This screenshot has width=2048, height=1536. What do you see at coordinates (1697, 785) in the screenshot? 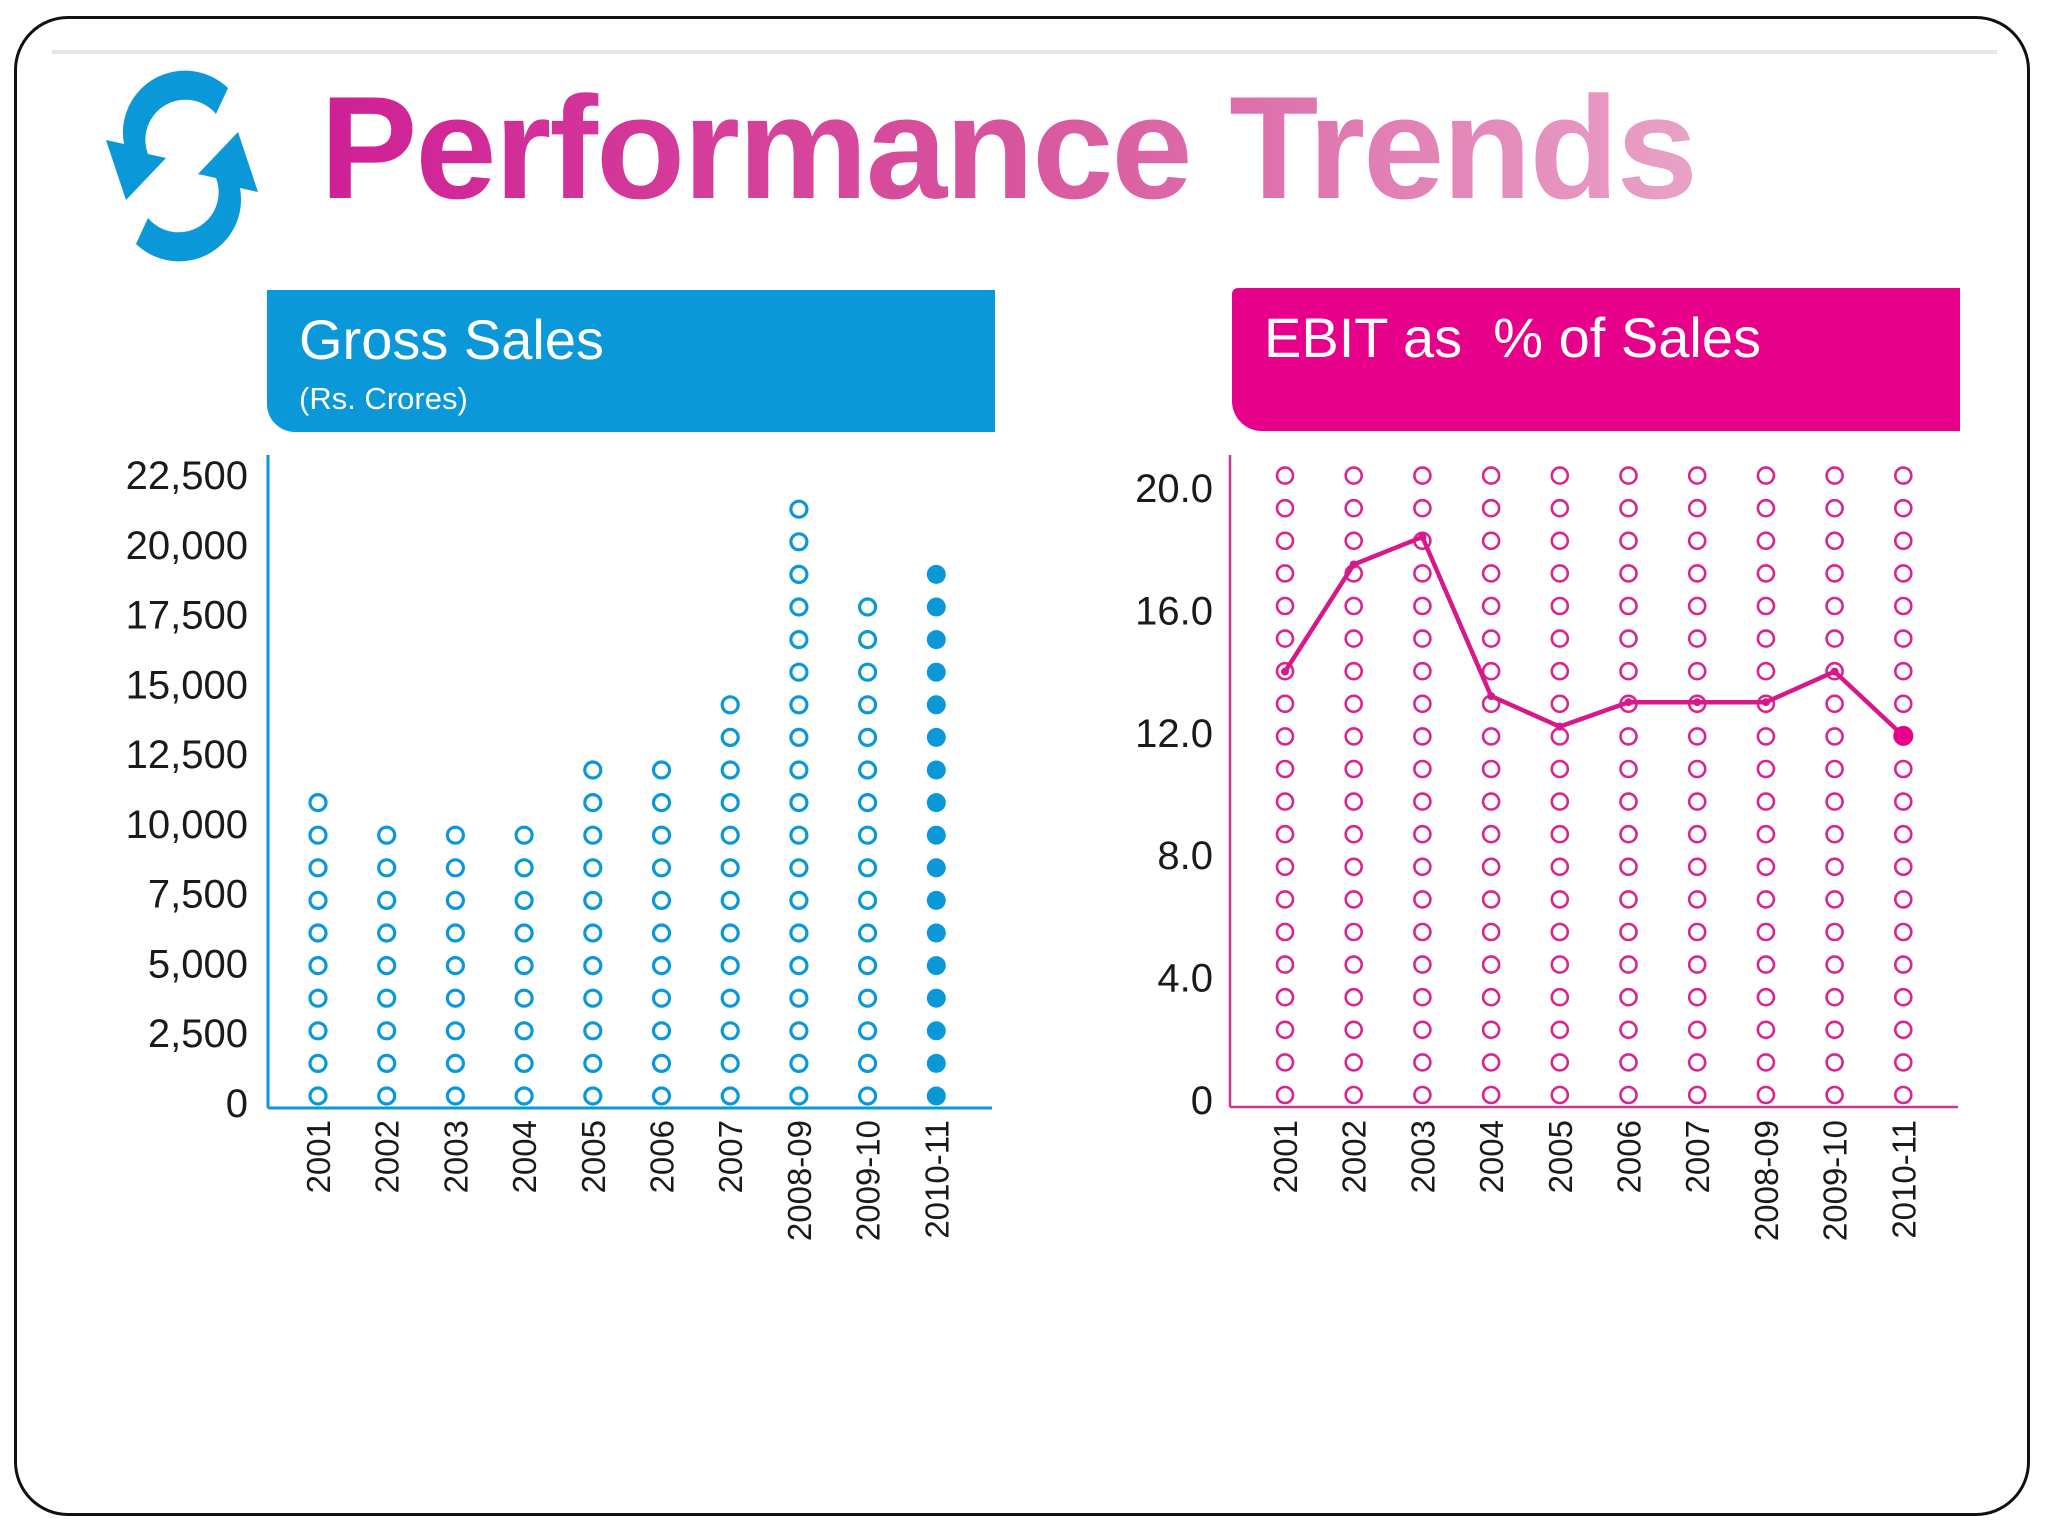
I see `dot-grid-column-2007` at bounding box center [1697, 785].